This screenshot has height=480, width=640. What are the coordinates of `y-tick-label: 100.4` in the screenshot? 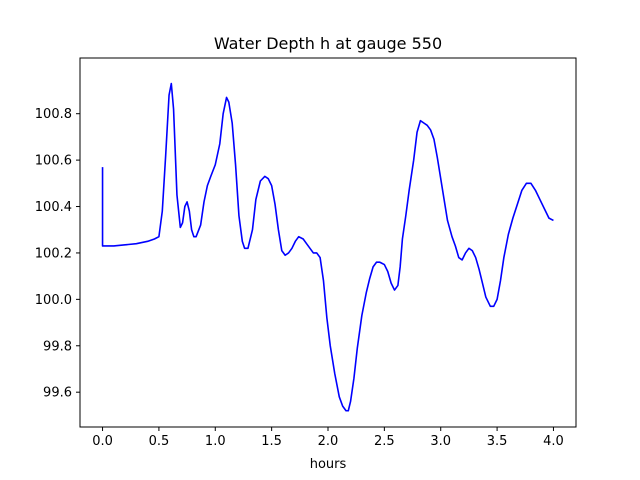 It's located at (53, 207).